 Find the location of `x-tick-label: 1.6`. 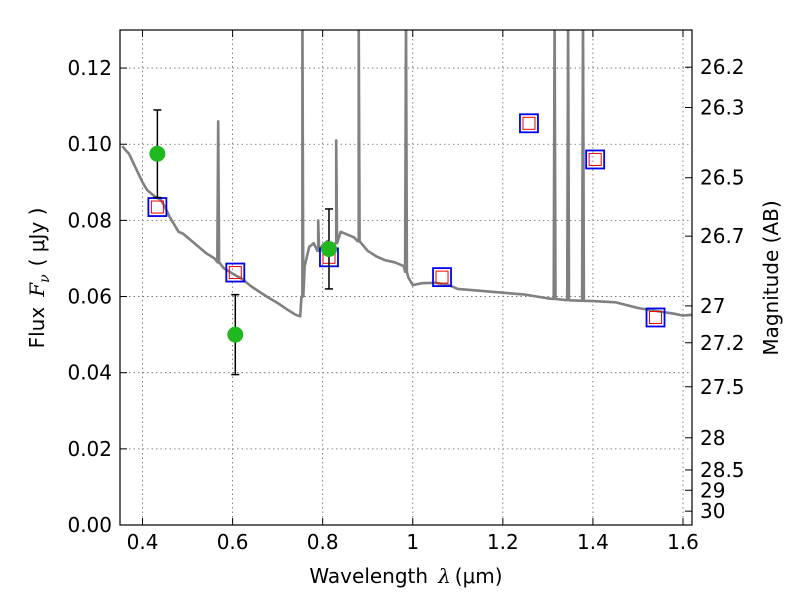

x-tick-label: 1.6 is located at coordinates (683, 542).